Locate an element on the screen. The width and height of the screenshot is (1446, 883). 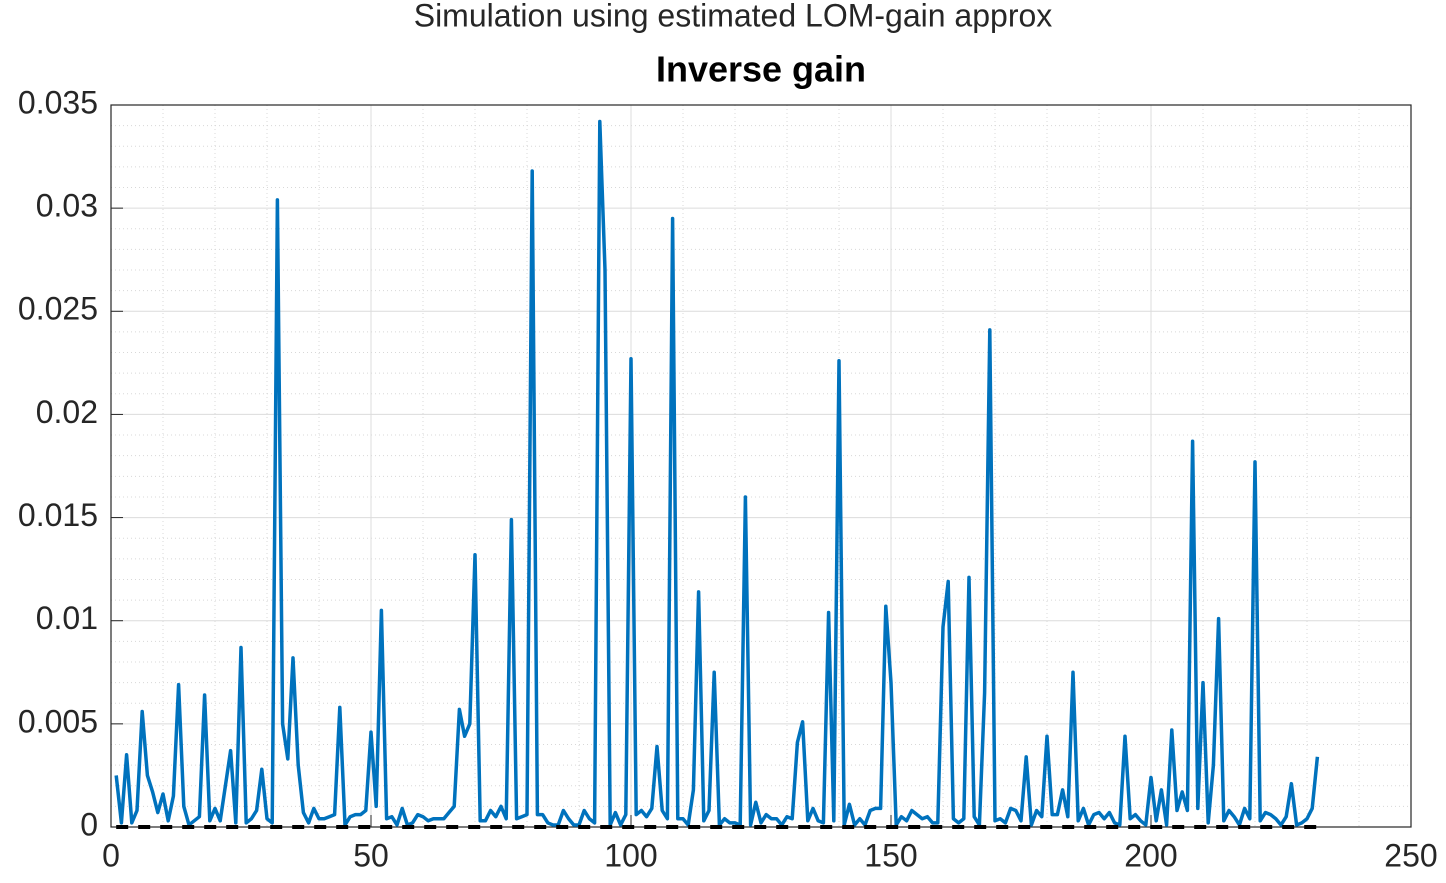
y-tick-label: 0.015 is located at coordinates (58, 515).